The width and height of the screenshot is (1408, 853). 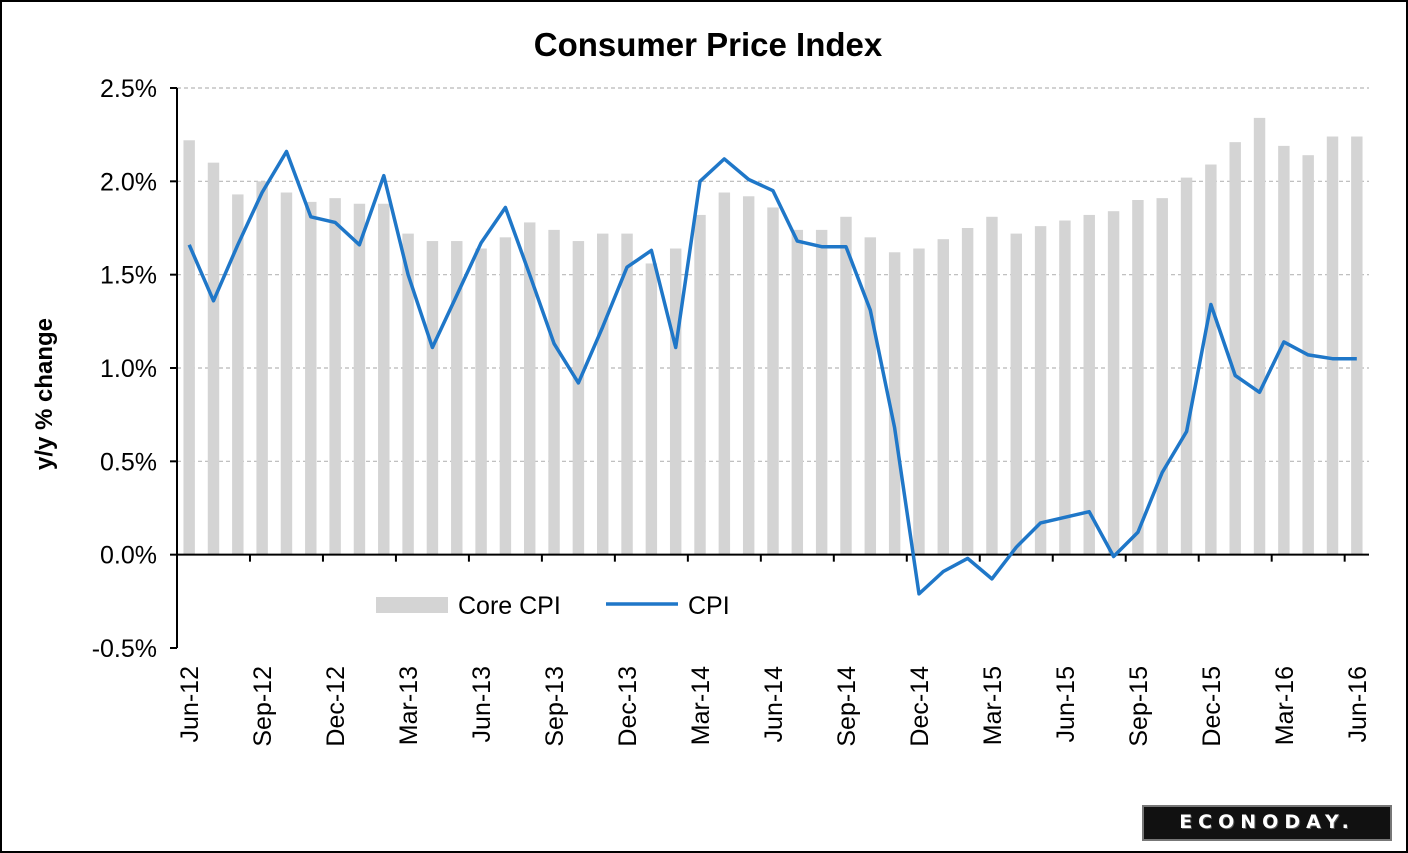 I want to click on x-tick-label: Sep-14, so click(x=847, y=706).